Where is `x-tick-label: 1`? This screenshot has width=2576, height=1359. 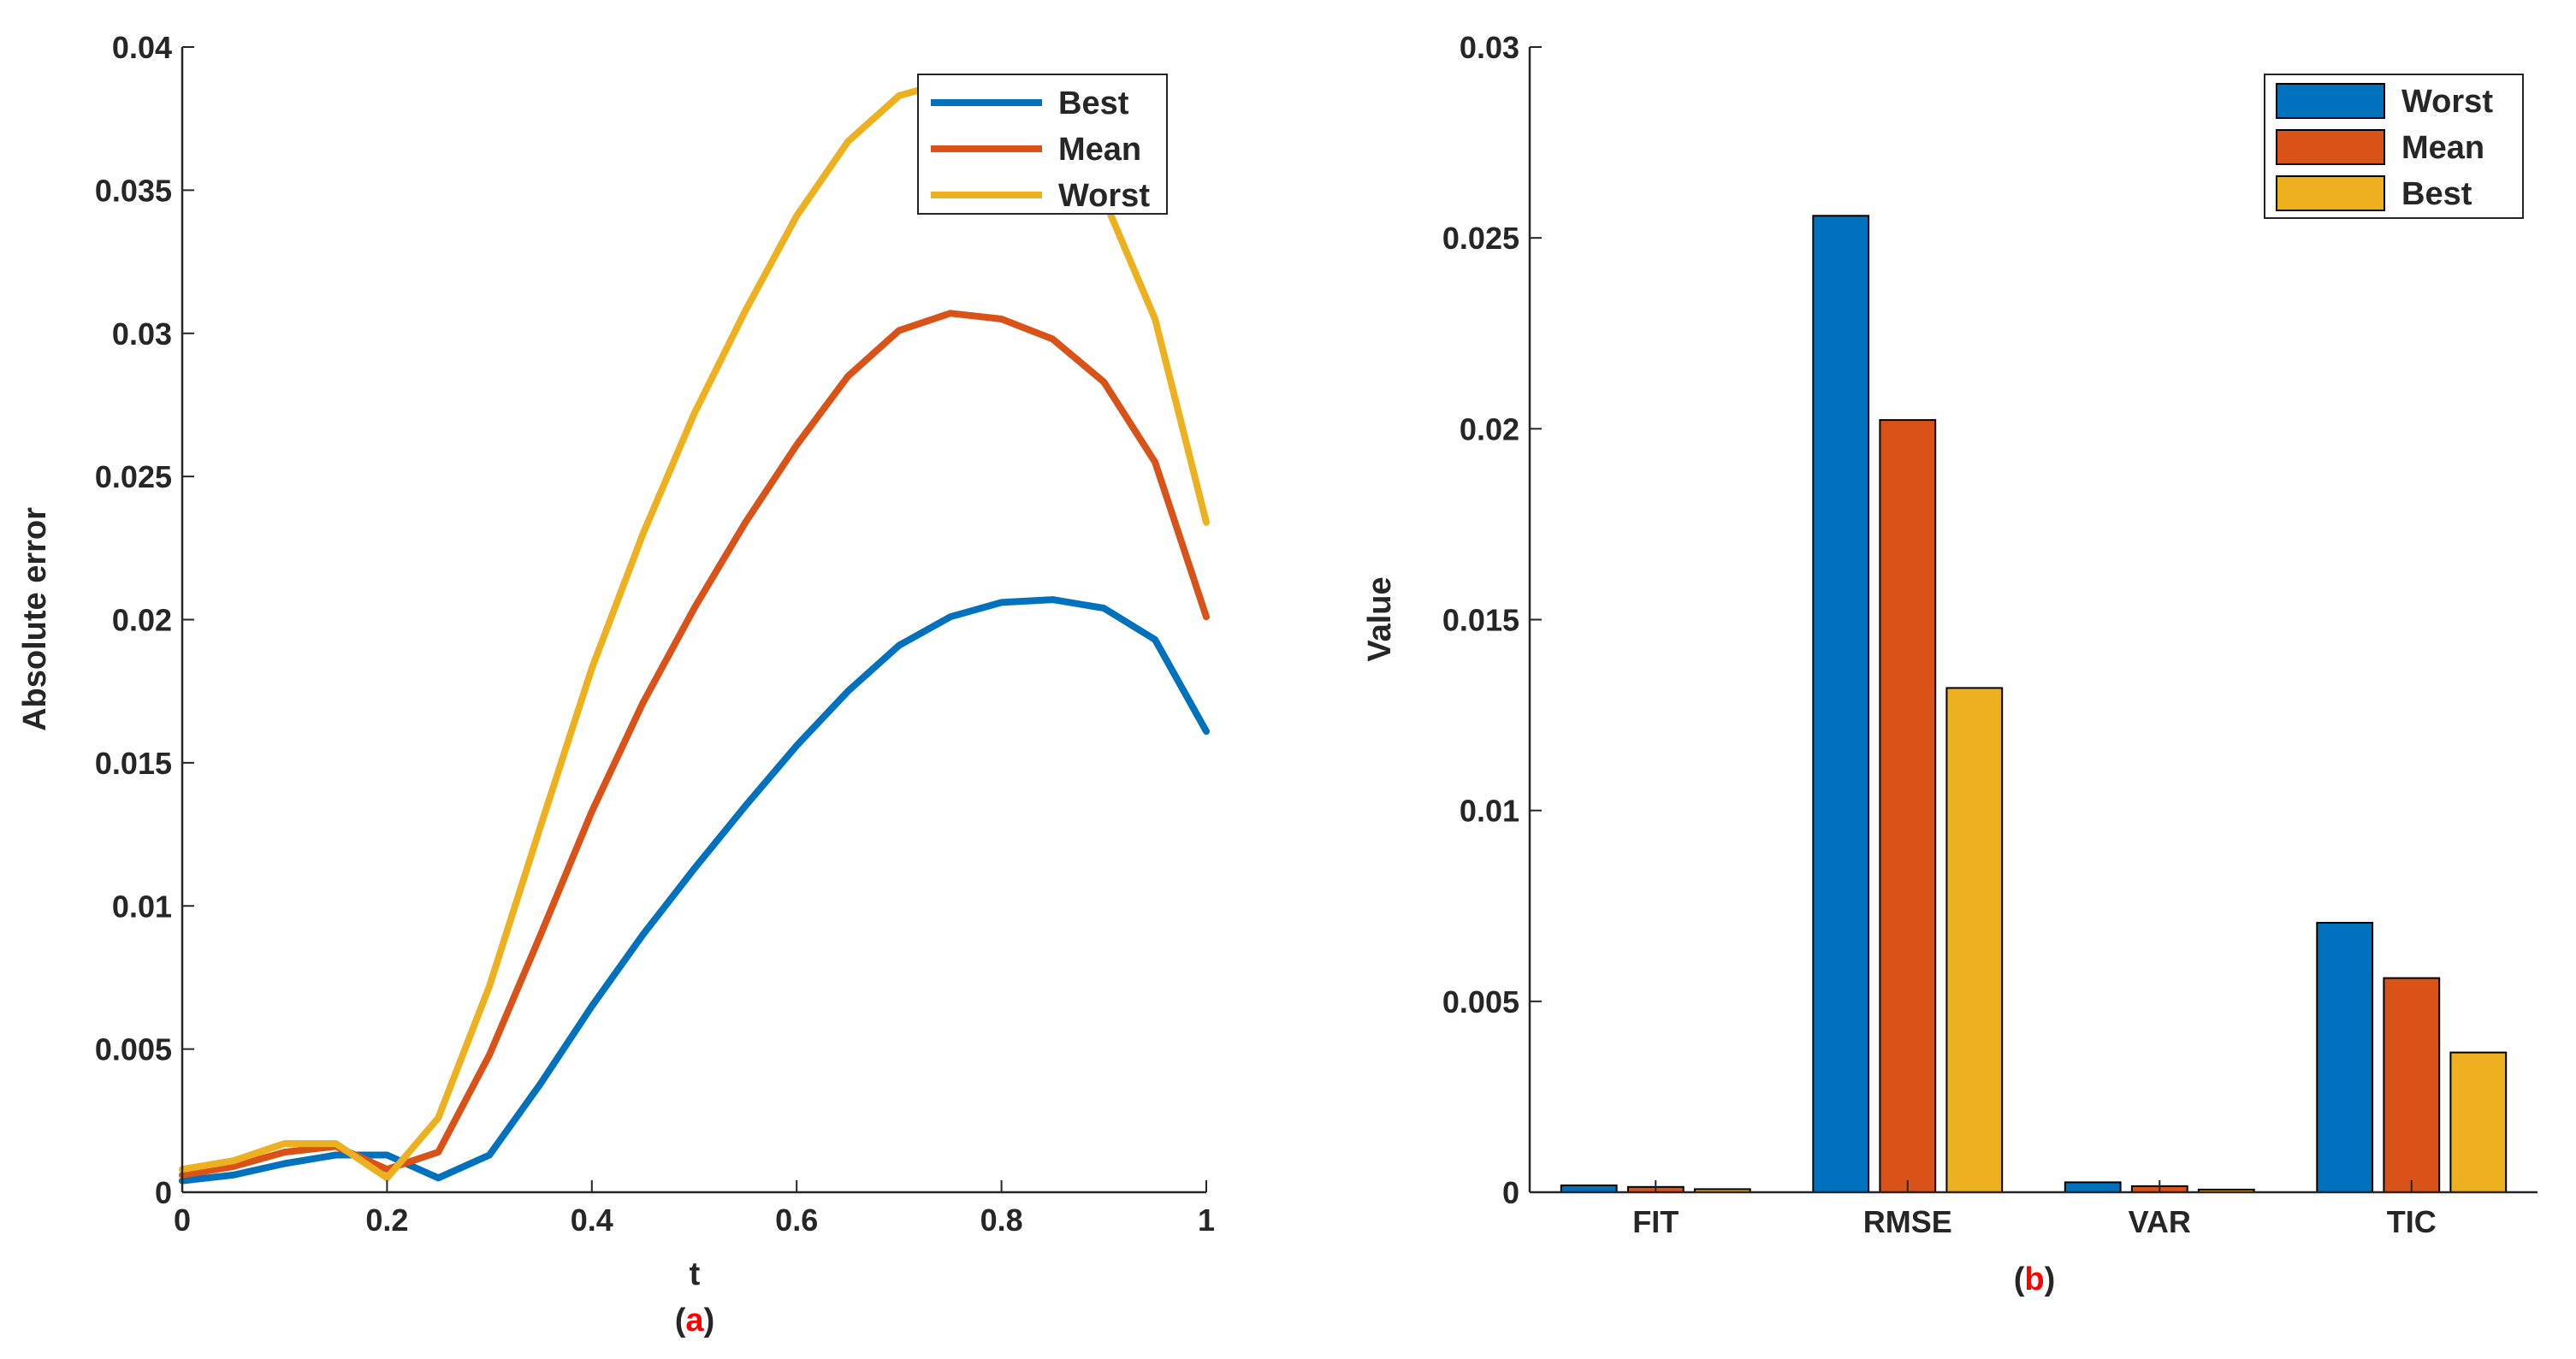
x-tick-label: 1 is located at coordinates (1206, 1220).